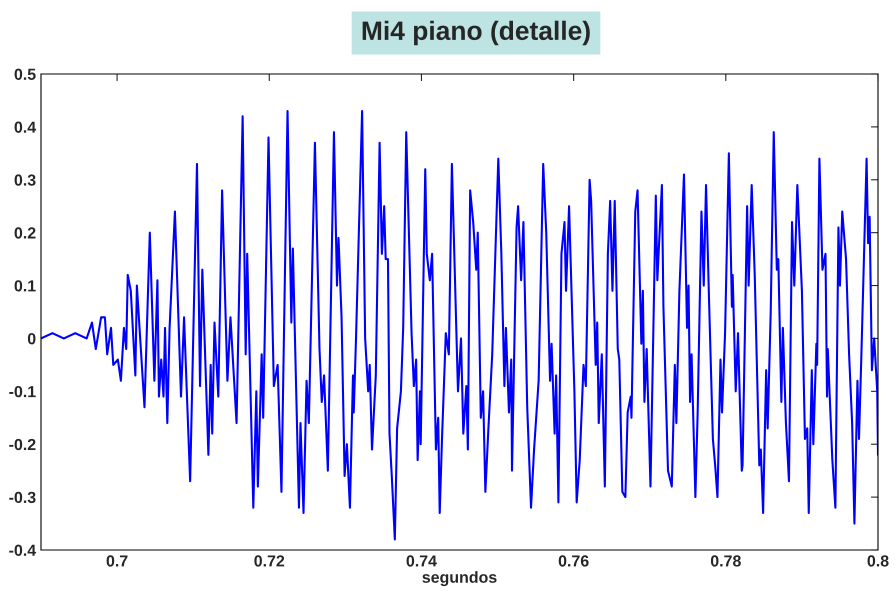 This screenshot has width=896, height=596. What do you see at coordinates (476, 33) in the screenshot?
I see `chart-title: Mi4 piano (detalle)` at bounding box center [476, 33].